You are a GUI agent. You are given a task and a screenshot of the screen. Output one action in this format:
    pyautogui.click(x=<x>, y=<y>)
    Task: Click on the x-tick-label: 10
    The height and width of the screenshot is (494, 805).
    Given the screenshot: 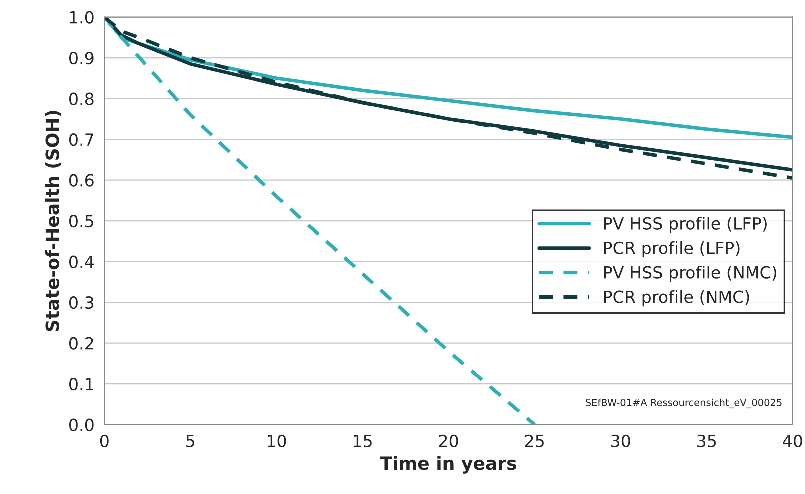 What is the action you would take?
    pyautogui.click(x=277, y=441)
    